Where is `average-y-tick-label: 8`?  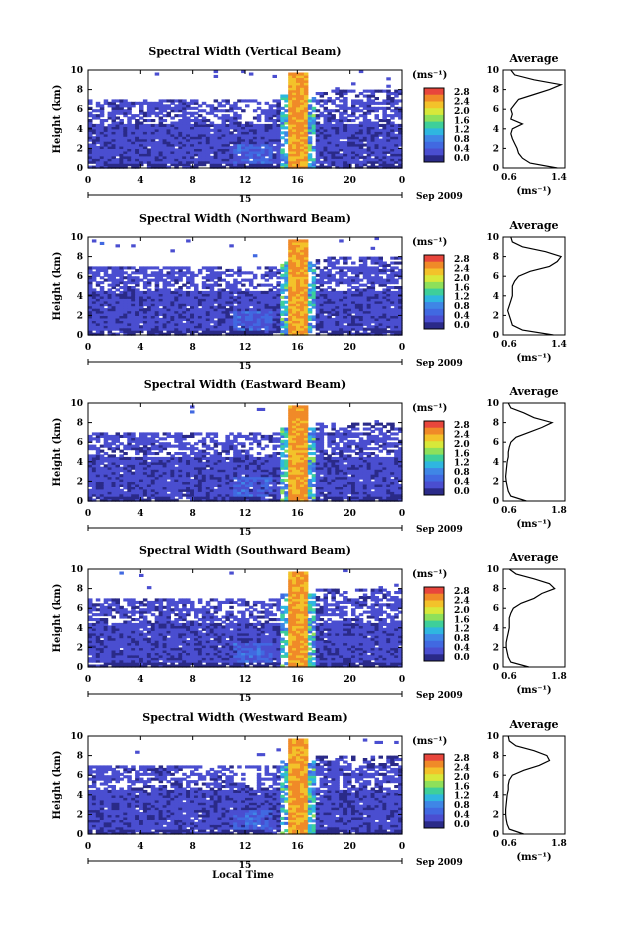 average-y-tick-label: 8 is located at coordinates (496, 91).